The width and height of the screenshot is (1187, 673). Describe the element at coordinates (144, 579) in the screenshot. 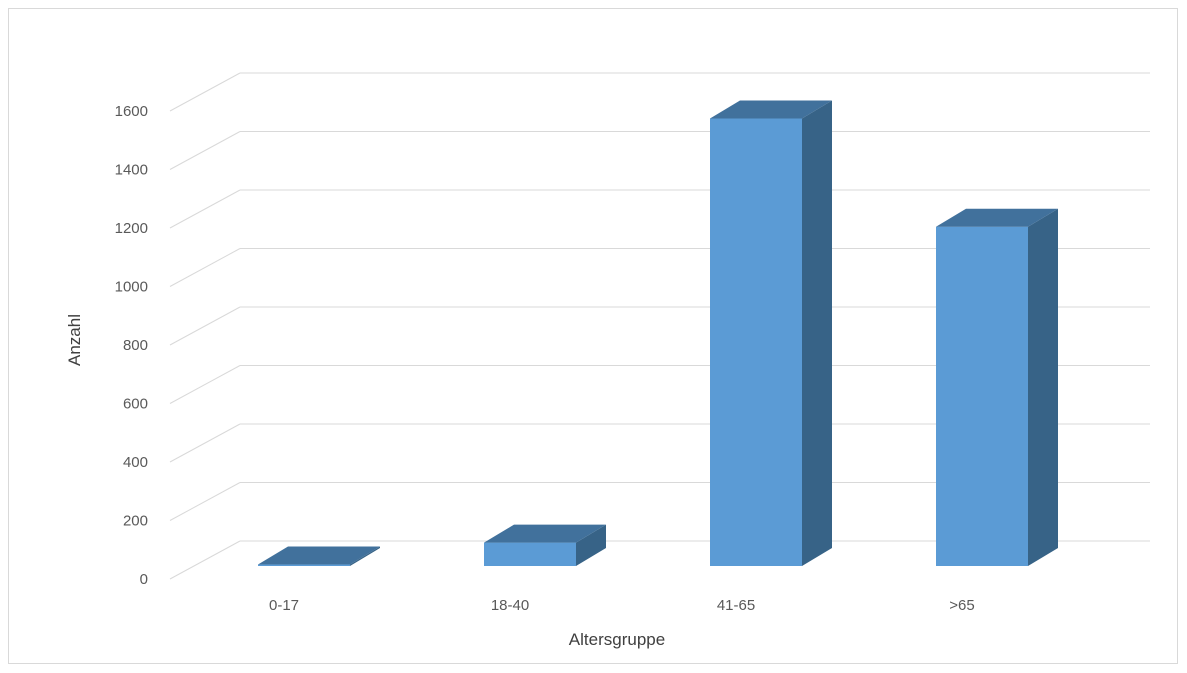

I see `y-tick-label: 0` at that location.